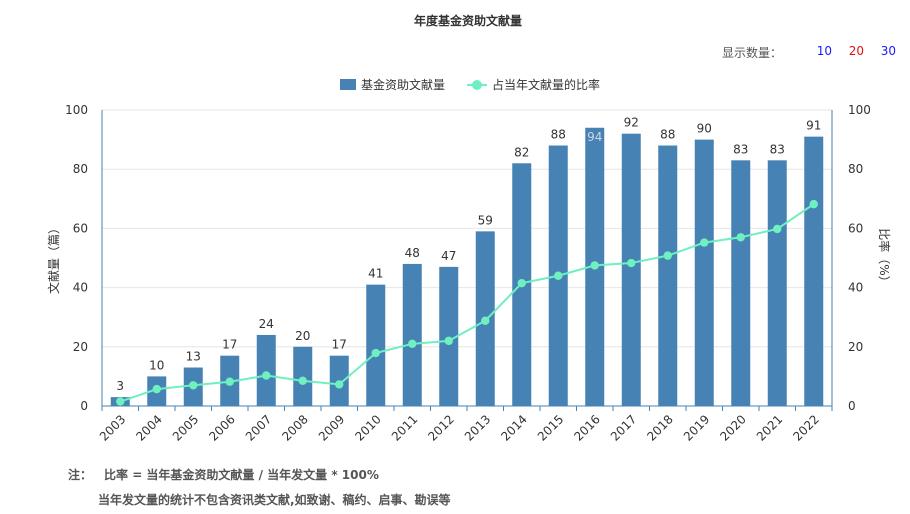 This screenshot has height=514, width=910. What do you see at coordinates (80, 475) in the screenshot?
I see `notes-prefix: 注：` at bounding box center [80, 475].